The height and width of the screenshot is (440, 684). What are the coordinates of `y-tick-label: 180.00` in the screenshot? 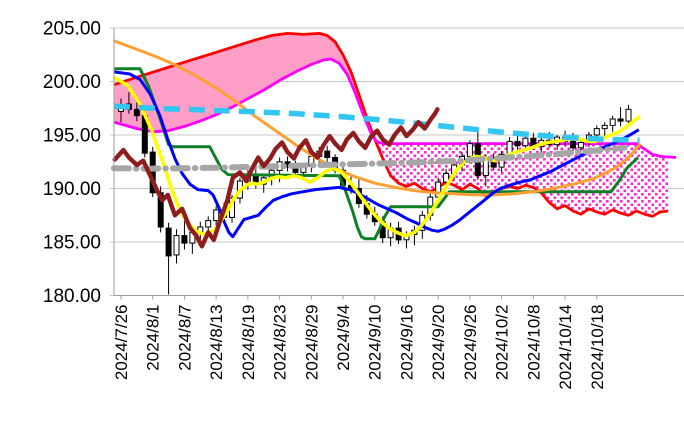 It's located at (72, 296).